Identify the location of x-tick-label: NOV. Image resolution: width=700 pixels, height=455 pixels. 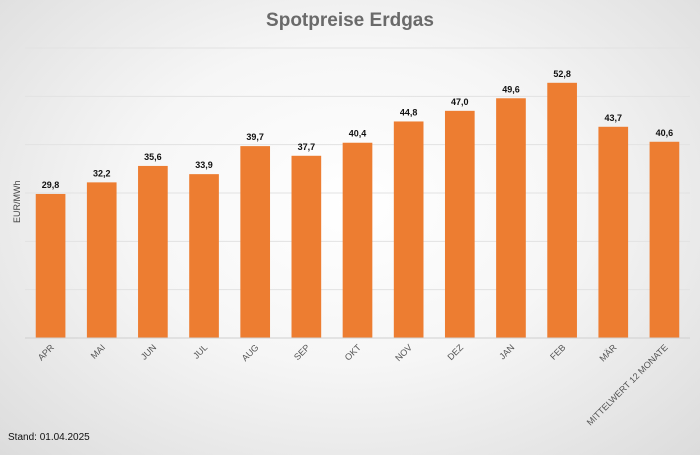
(403, 352).